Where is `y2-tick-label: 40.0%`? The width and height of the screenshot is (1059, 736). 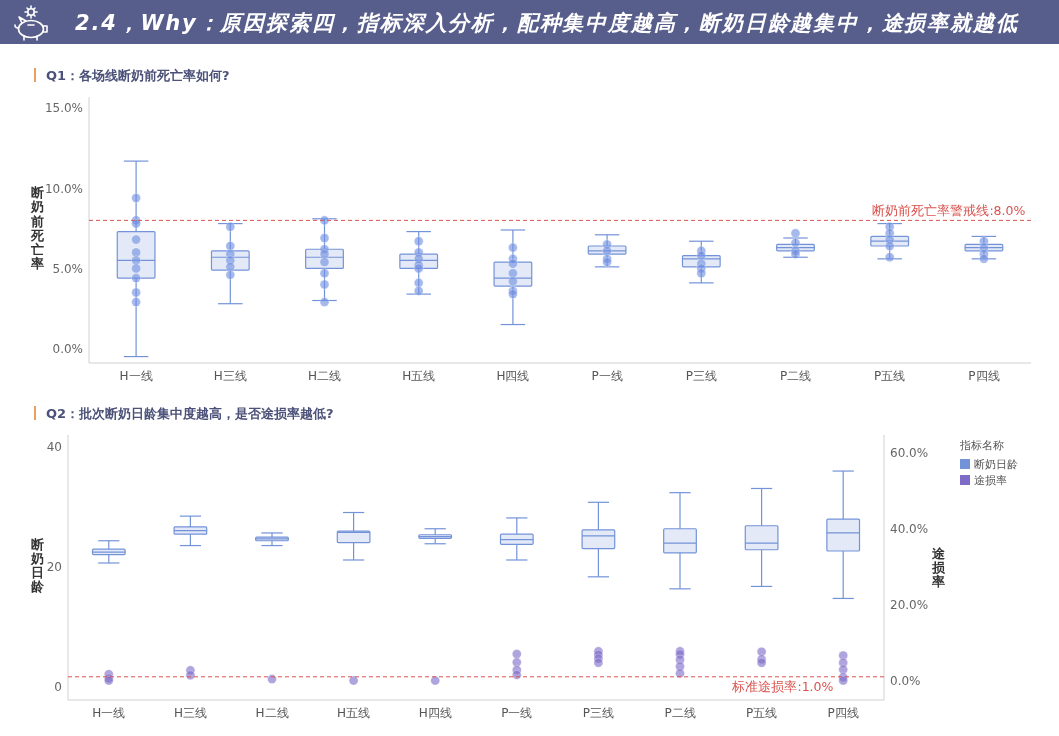 y2-tick-label: 40.0% is located at coordinates (909, 528).